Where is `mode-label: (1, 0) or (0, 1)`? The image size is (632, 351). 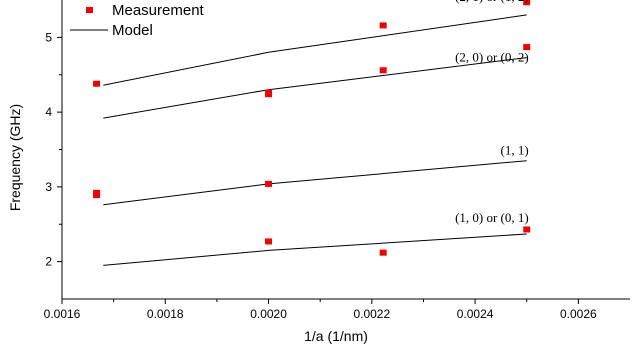 mode-label: (1, 0) or (0, 1) is located at coordinates (492, 217).